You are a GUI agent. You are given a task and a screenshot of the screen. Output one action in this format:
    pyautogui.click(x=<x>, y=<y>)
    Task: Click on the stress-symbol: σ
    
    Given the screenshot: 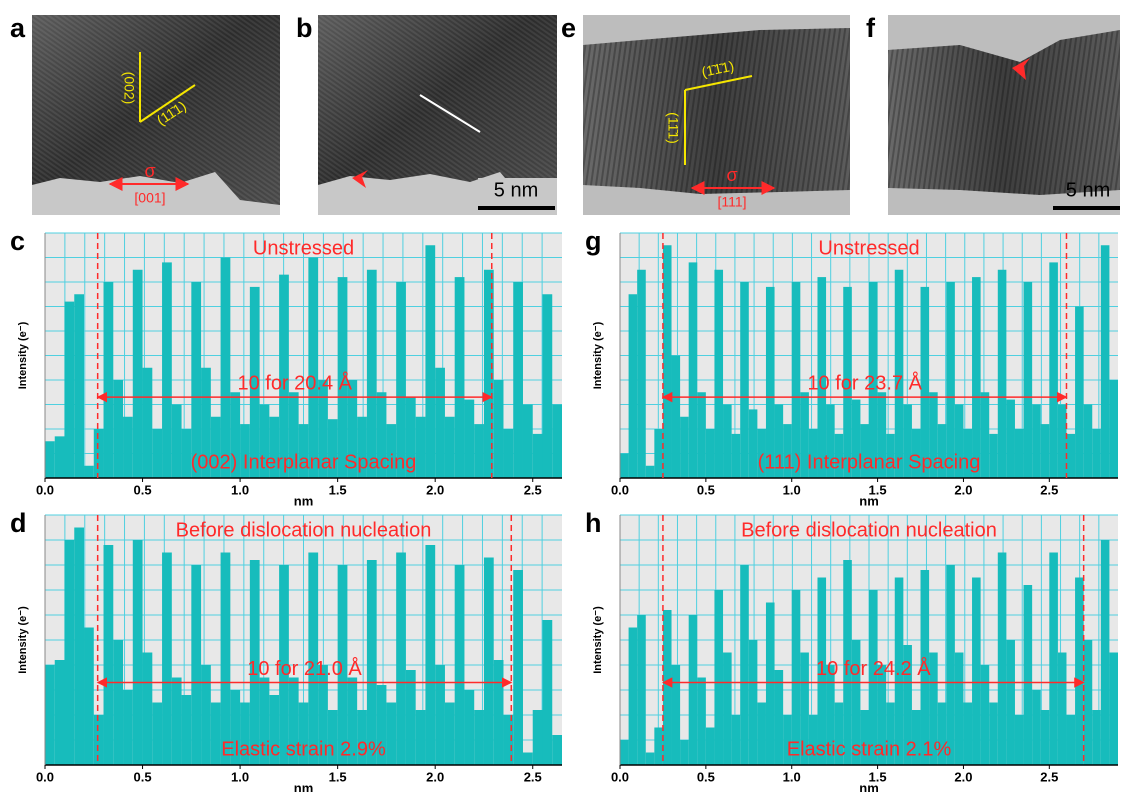 What is the action you would take?
    pyautogui.click(x=149, y=171)
    